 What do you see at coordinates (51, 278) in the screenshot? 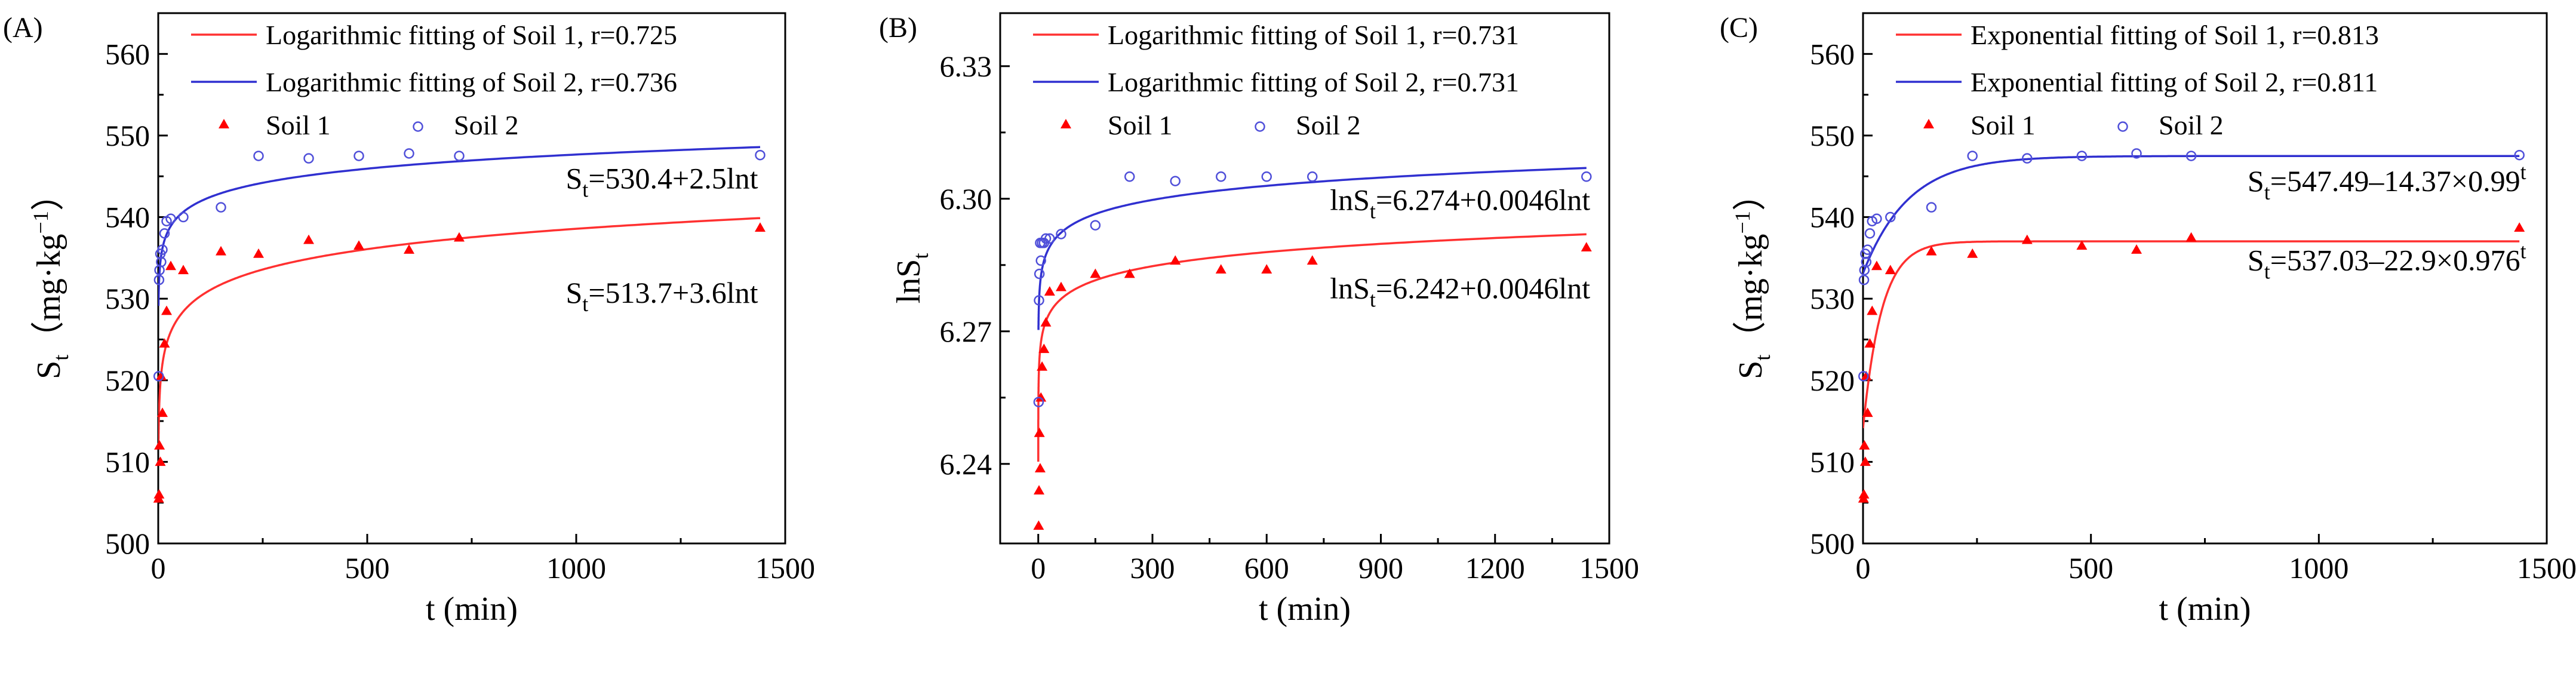
I see `y-axis-label: St（mg·kg−1）` at bounding box center [51, 278].